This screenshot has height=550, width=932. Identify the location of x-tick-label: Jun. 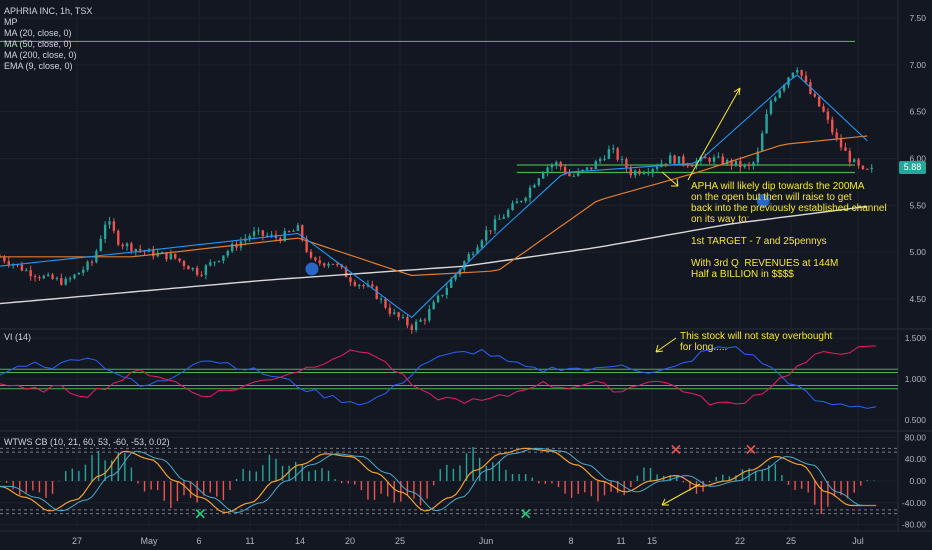
(486, 541).